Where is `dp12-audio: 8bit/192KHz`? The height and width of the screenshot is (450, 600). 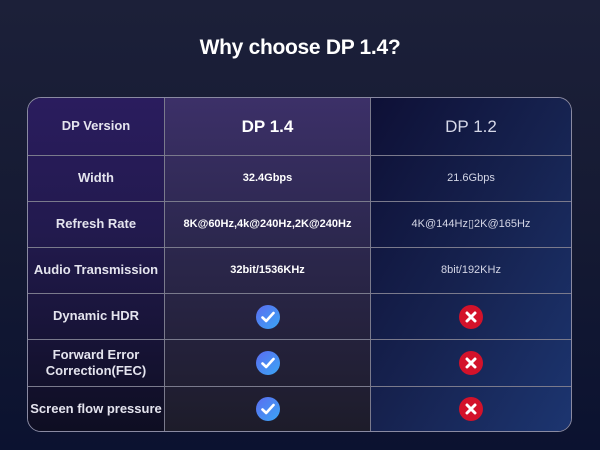
dp12-audio: 8bit/192KHz is located at coordinates (471, 271).